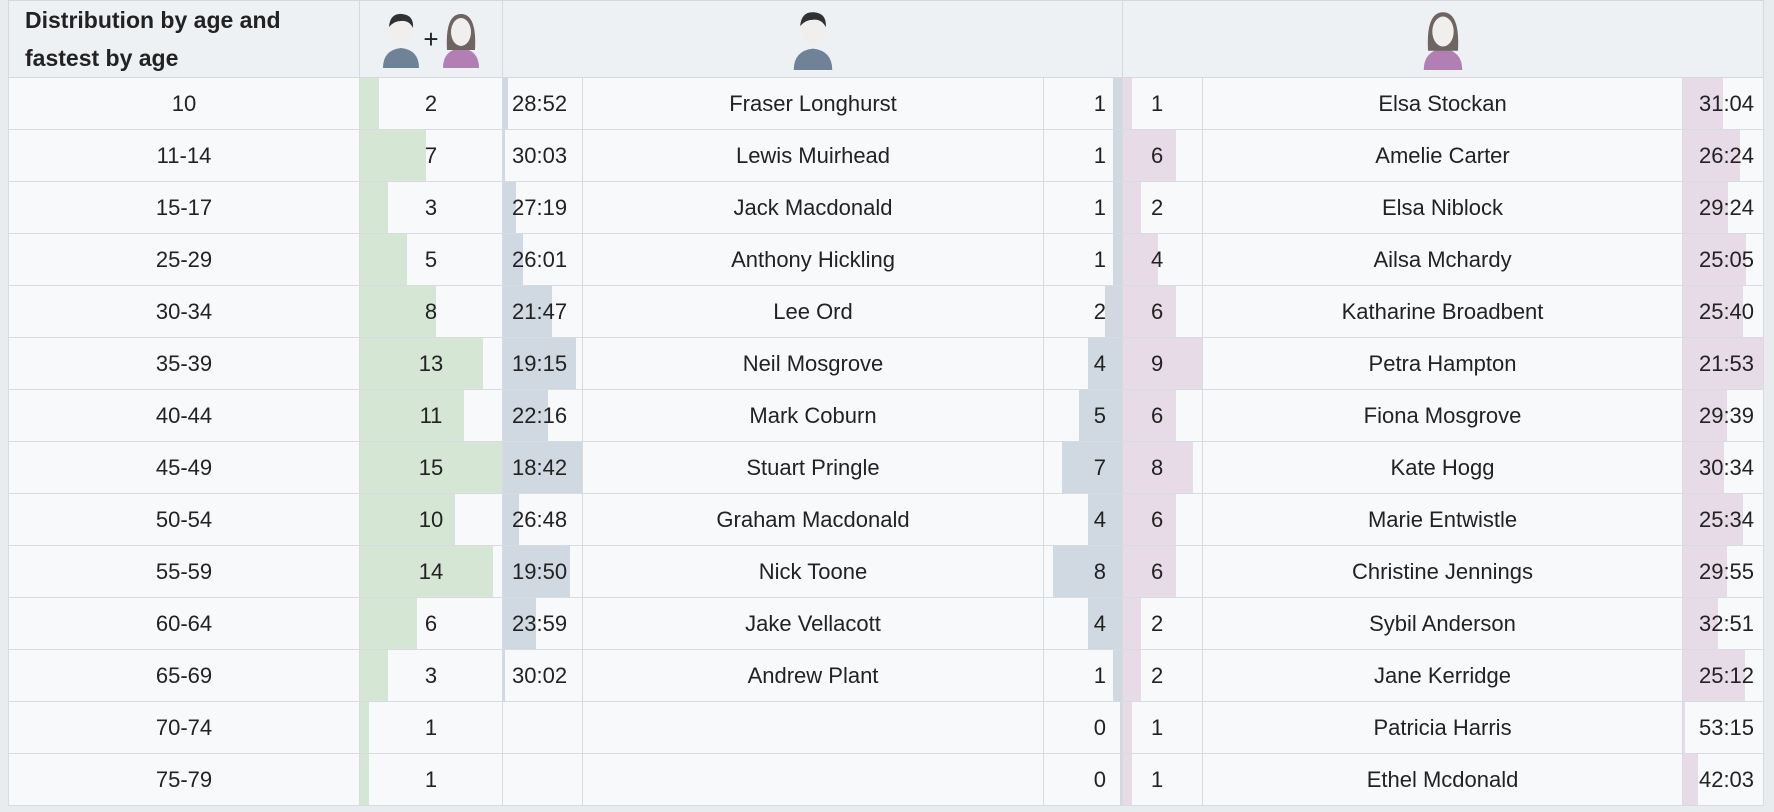  I want to click on women-fastest-name: Fiona Mosgrove, so click(1443, 415).